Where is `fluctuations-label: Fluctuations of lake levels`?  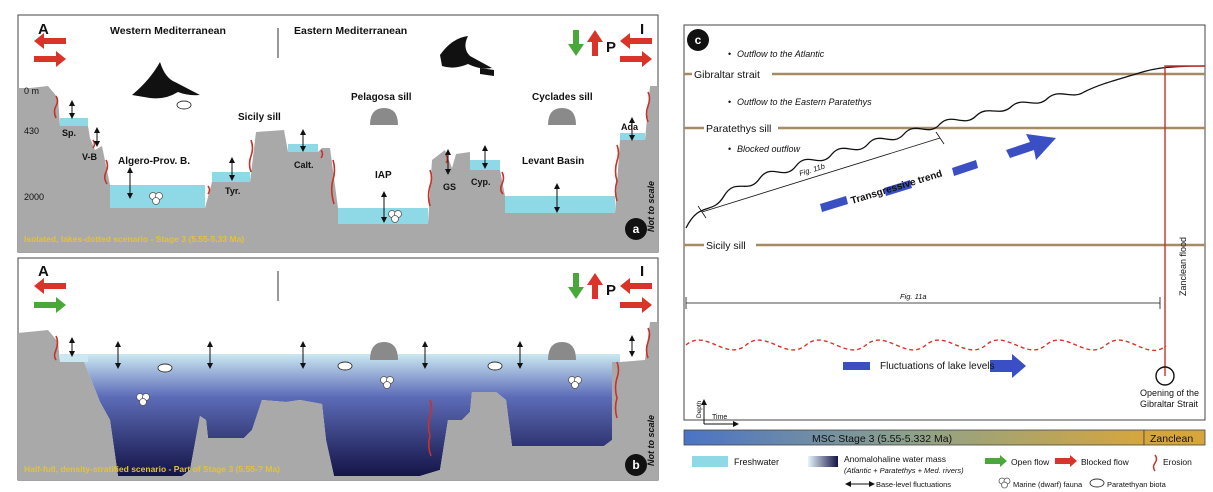
fluctuations-label: Fluctuations of lake levels is located at coordinates (937, 366).